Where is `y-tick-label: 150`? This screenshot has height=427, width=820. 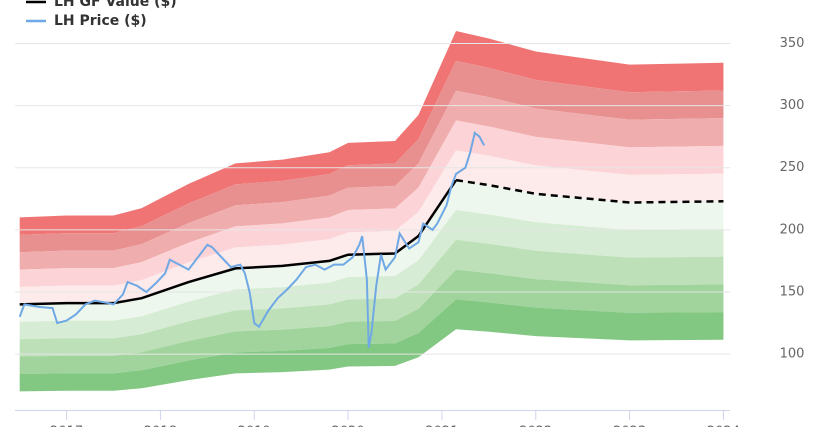
y-tick-label: 150 is located at coordinates (792, 291).